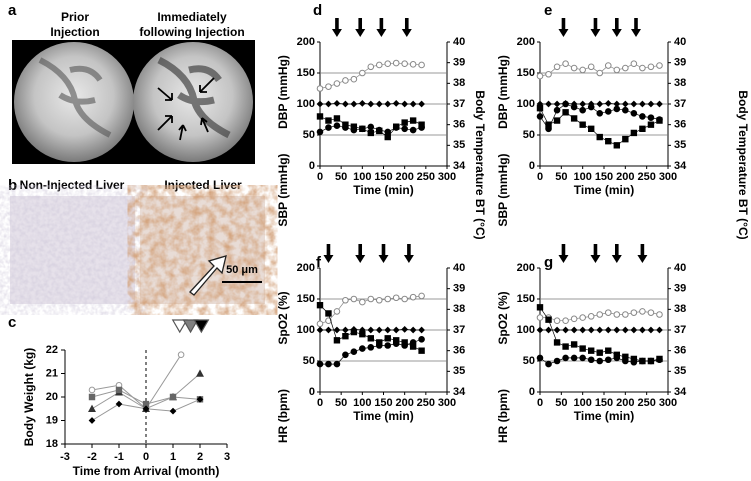 The width and height of the screenshot is (751, 481). Describe the element at coordinates (362, 177) in the screenshot. I see `x-tick-label: 100` at that location.